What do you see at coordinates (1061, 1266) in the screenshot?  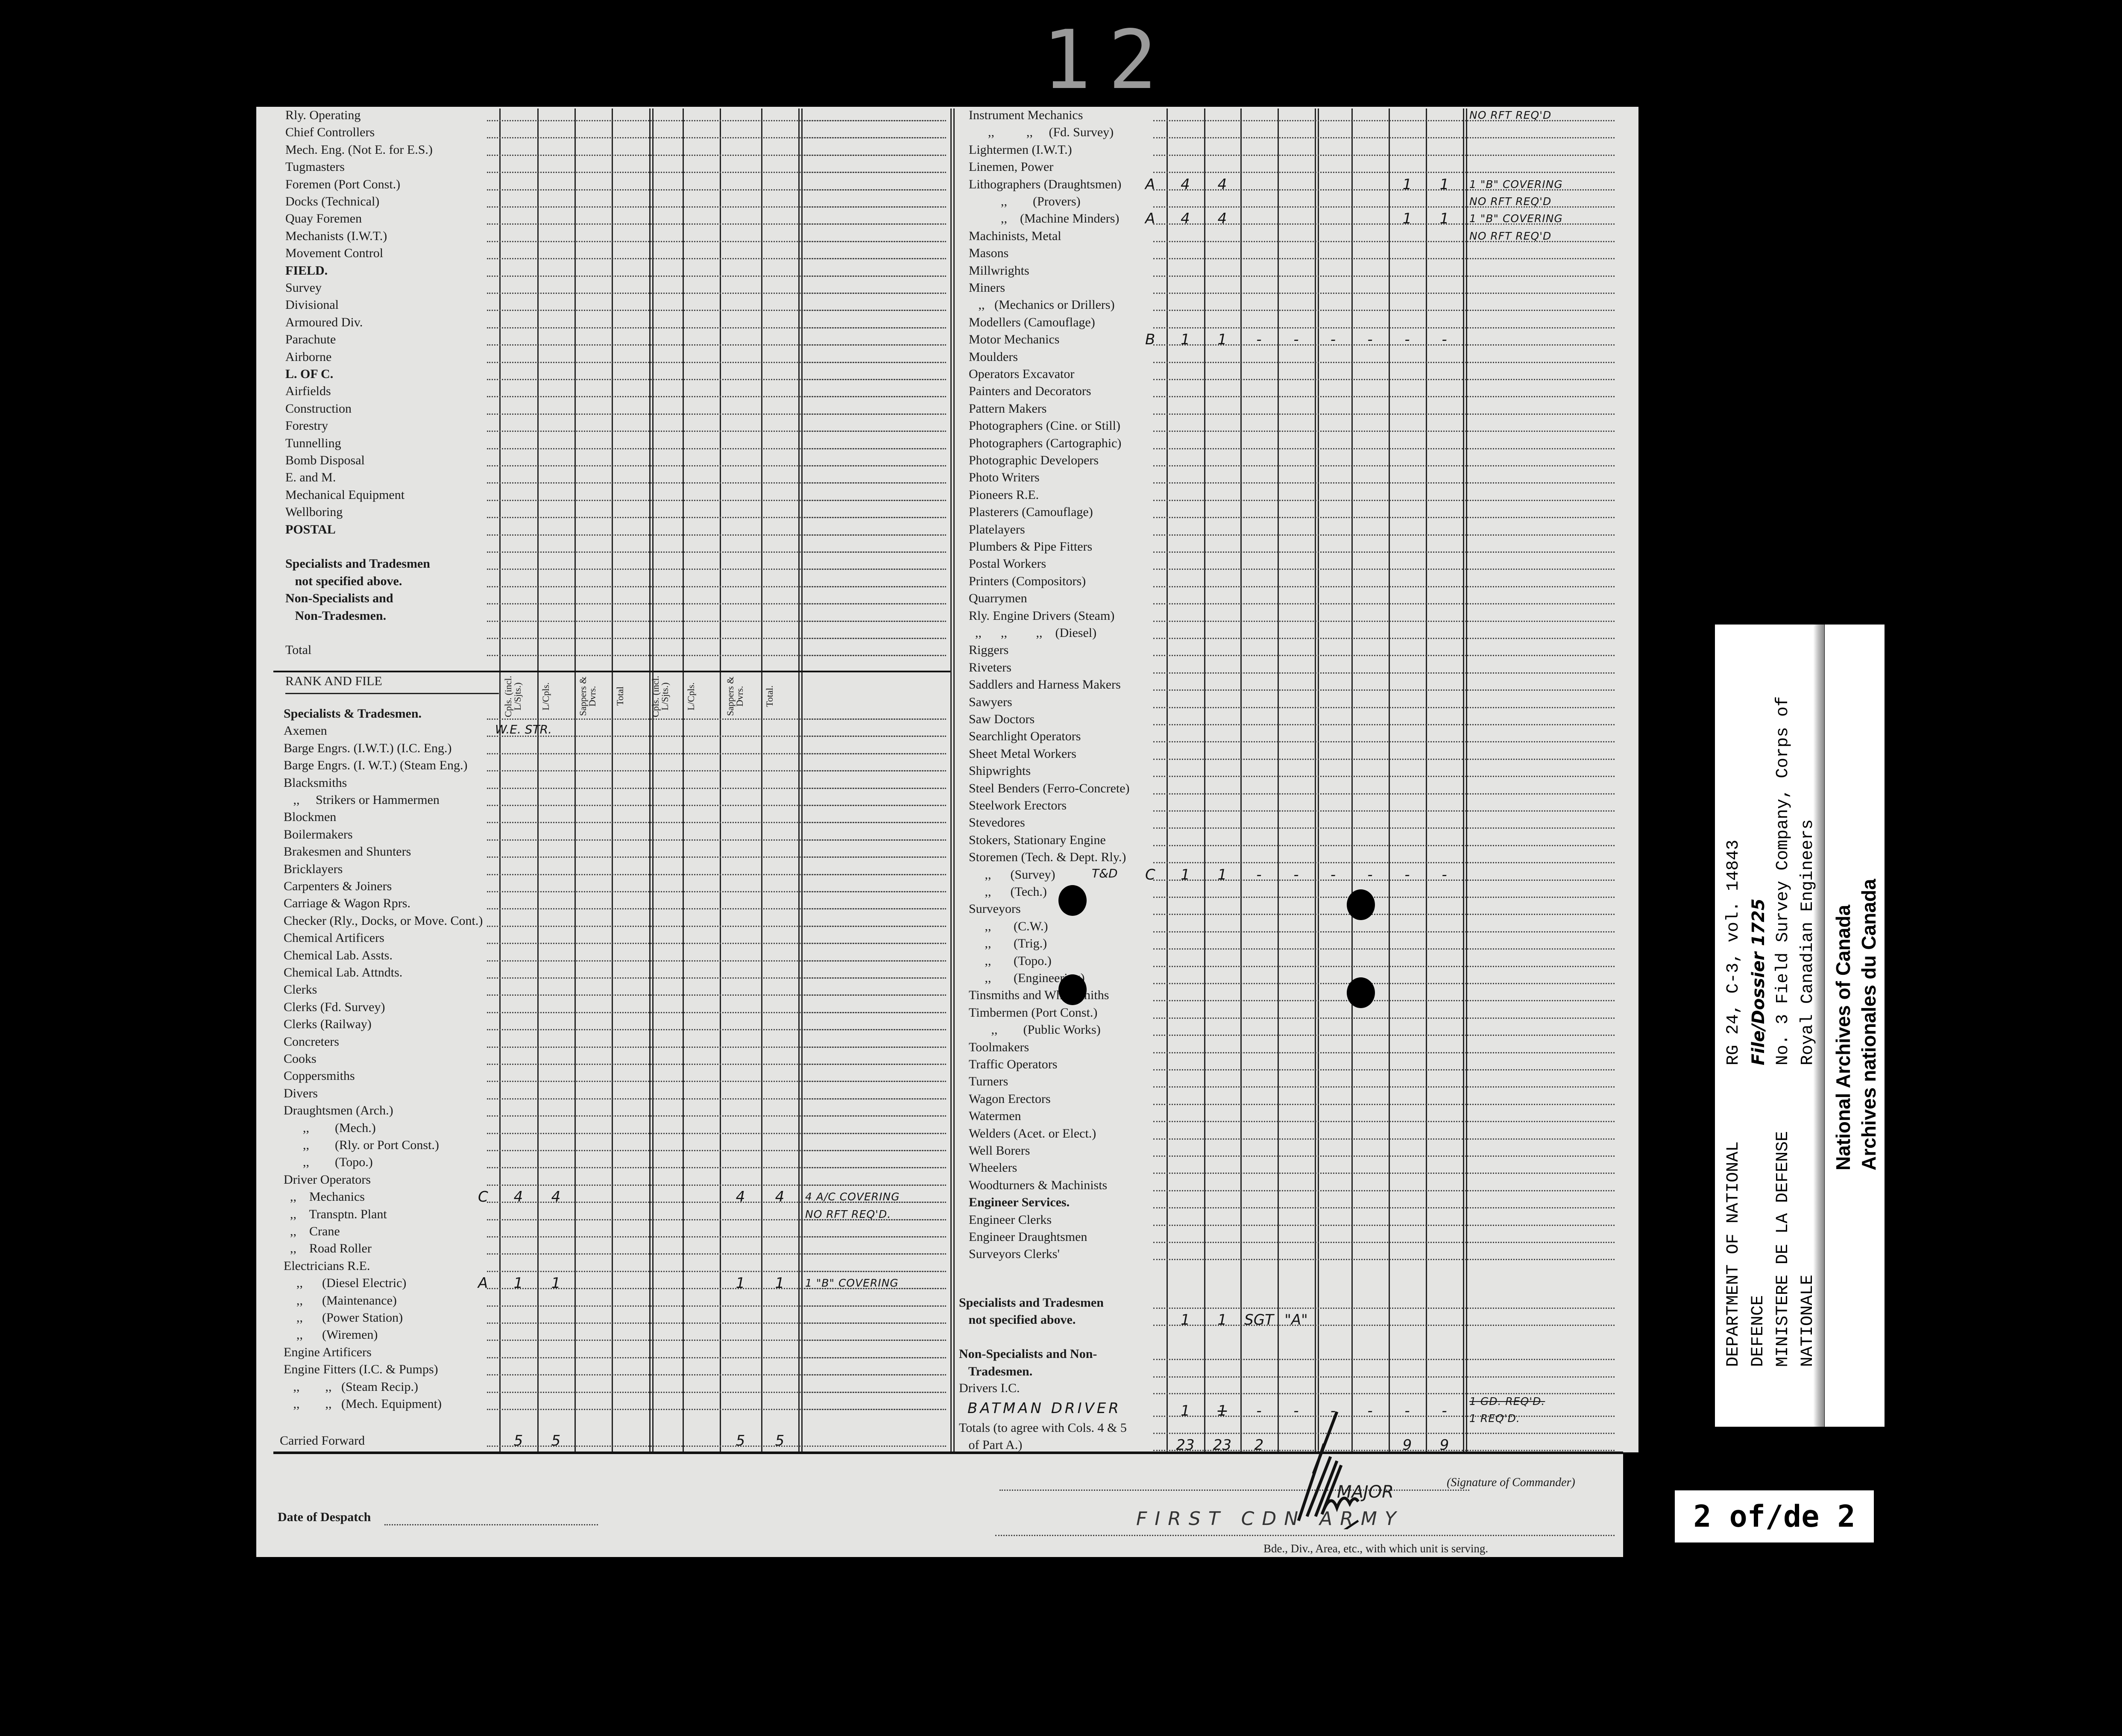 I see `table-row: Electricians R.E.` at bounding box center [1061, 1266].